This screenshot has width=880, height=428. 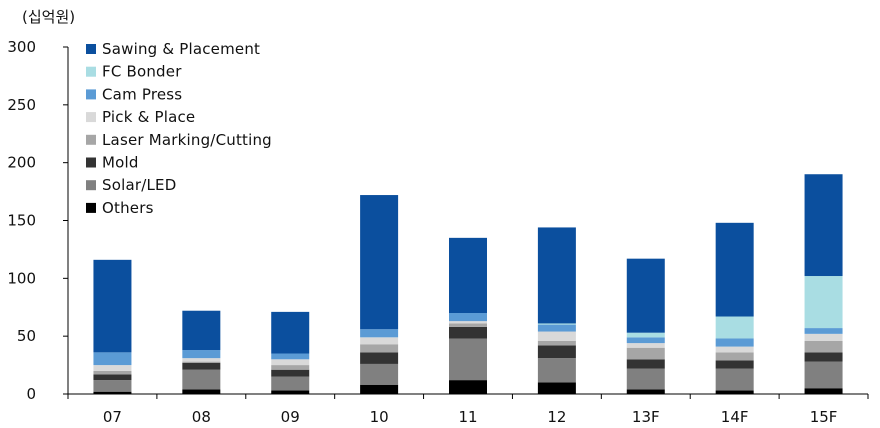 What do you see at coordinates (646, 417) in the screenshot?
I see `x-tick-label: 13F` at bounding box center [646, 417].